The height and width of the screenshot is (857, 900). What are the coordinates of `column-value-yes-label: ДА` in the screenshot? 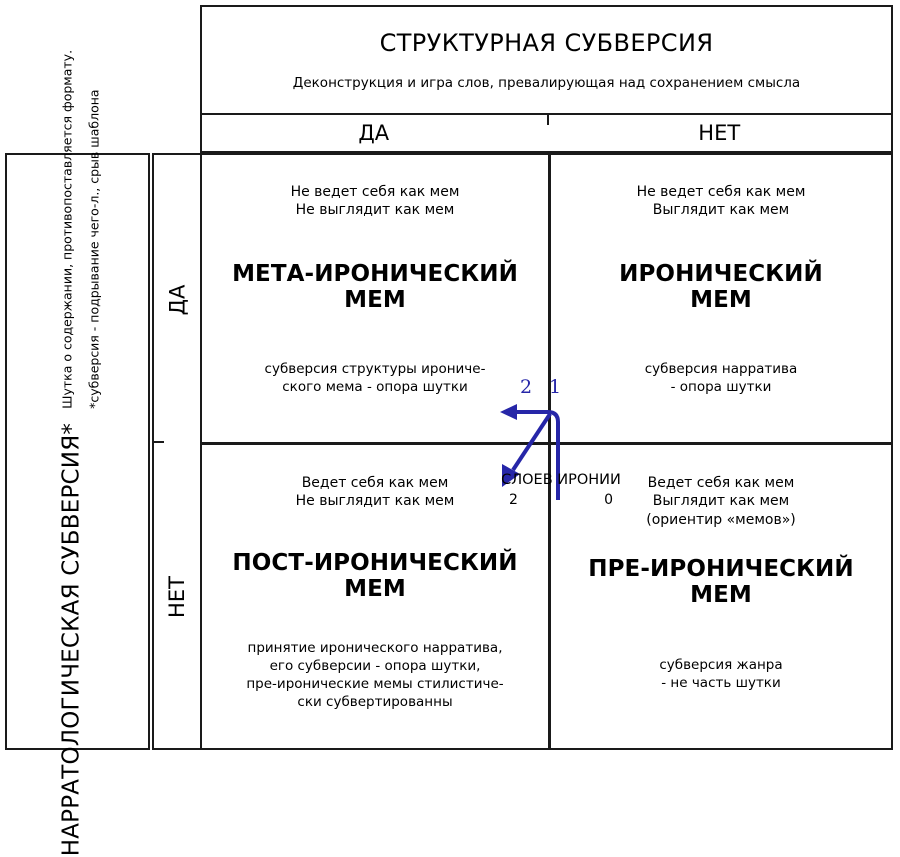 It's located at (374, 133).